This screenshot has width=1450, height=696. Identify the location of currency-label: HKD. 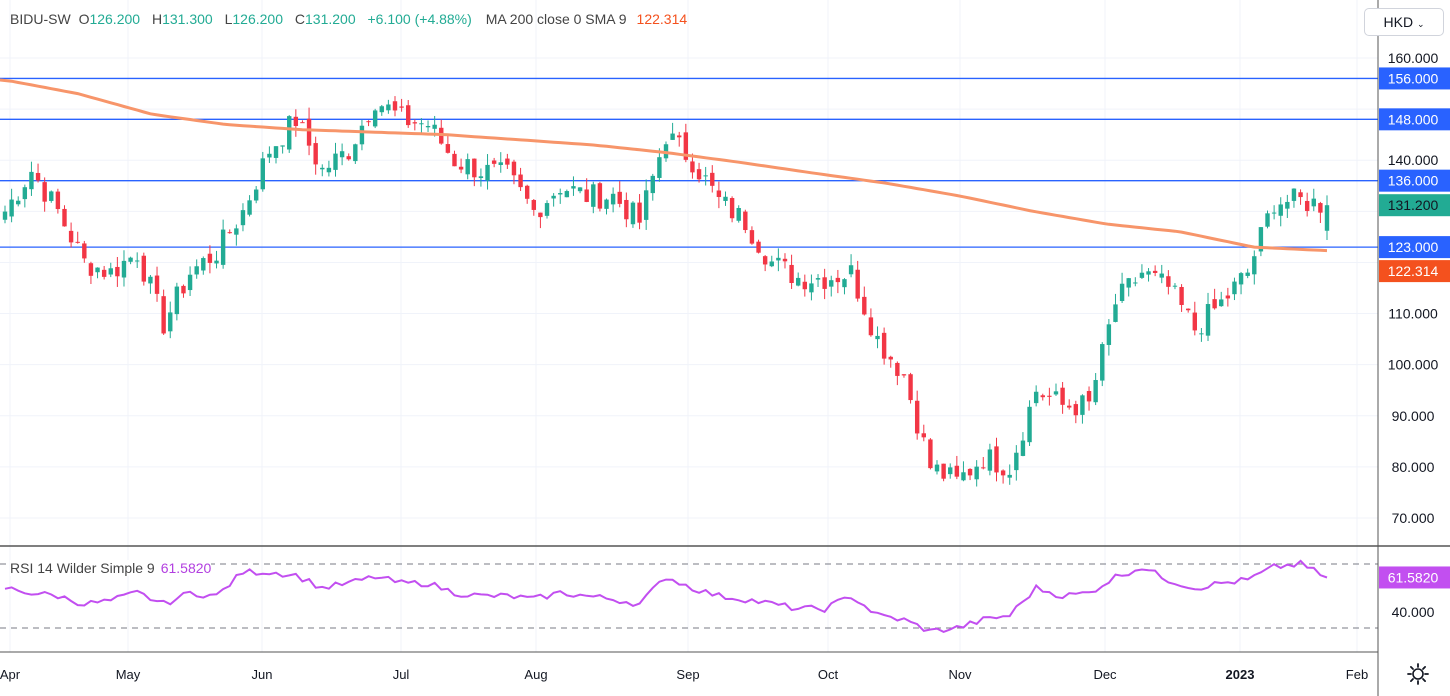
(1398, 22).